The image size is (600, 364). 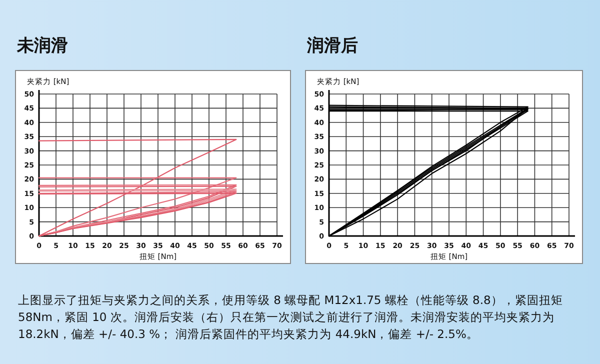 I want to click on chart-title: 未润滑, so click(x=42, y=46).